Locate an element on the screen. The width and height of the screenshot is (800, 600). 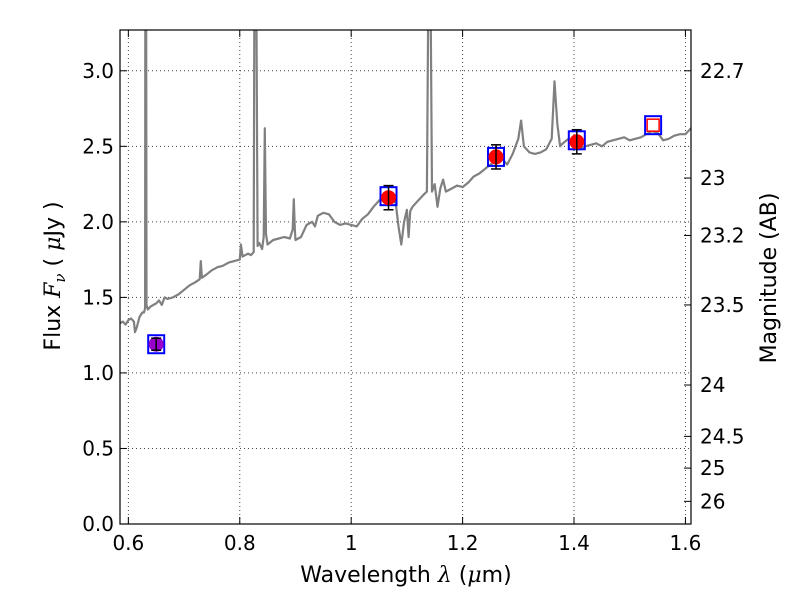
y2-tick-label: 25 is located at coordinates (712, 468).